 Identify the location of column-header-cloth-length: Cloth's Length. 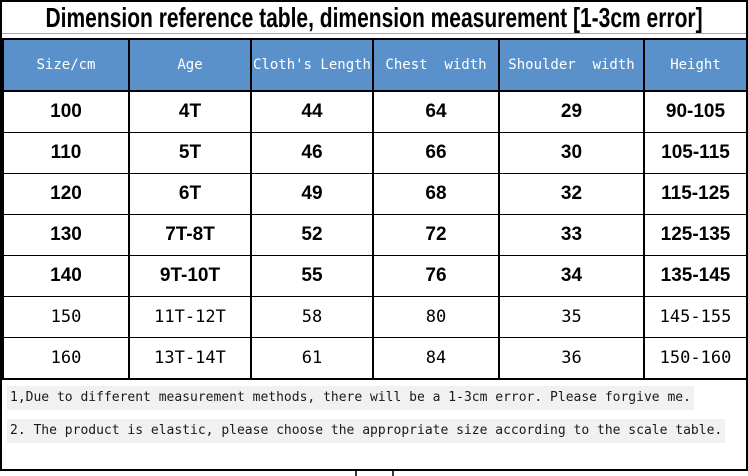
(312, 65).